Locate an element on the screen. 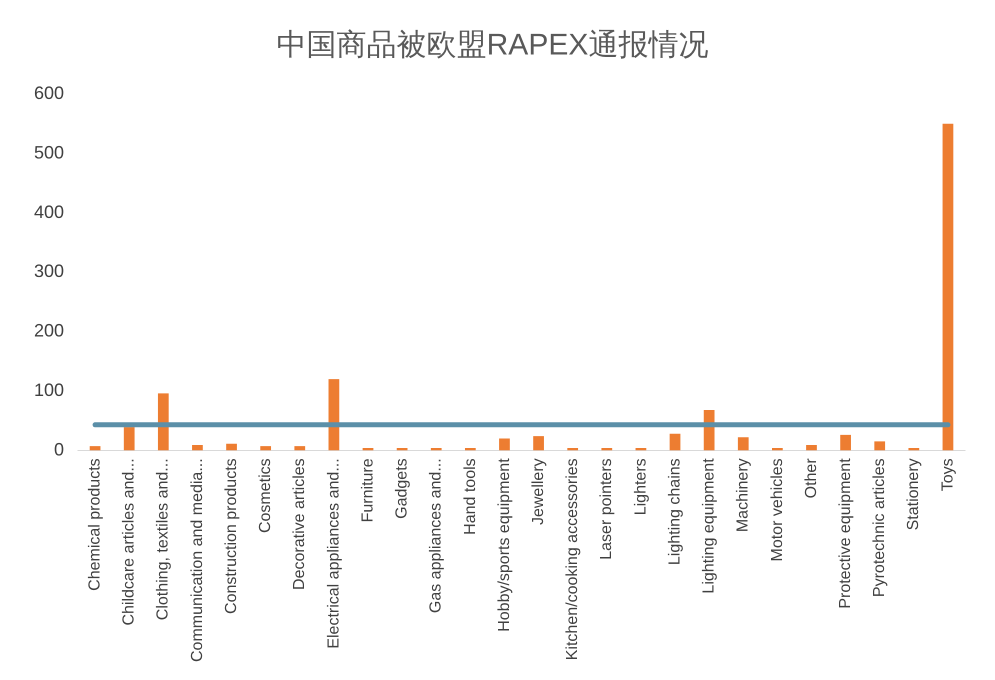  x-tick-label: Machinery is located at coordinates (743, 495).